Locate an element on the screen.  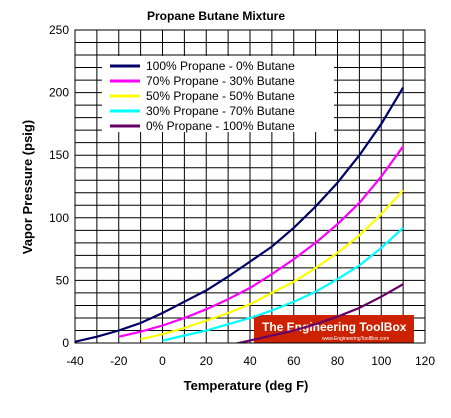
legend-label-2: 70% Propane - 30% Butane is located at coordinates (220, 81).